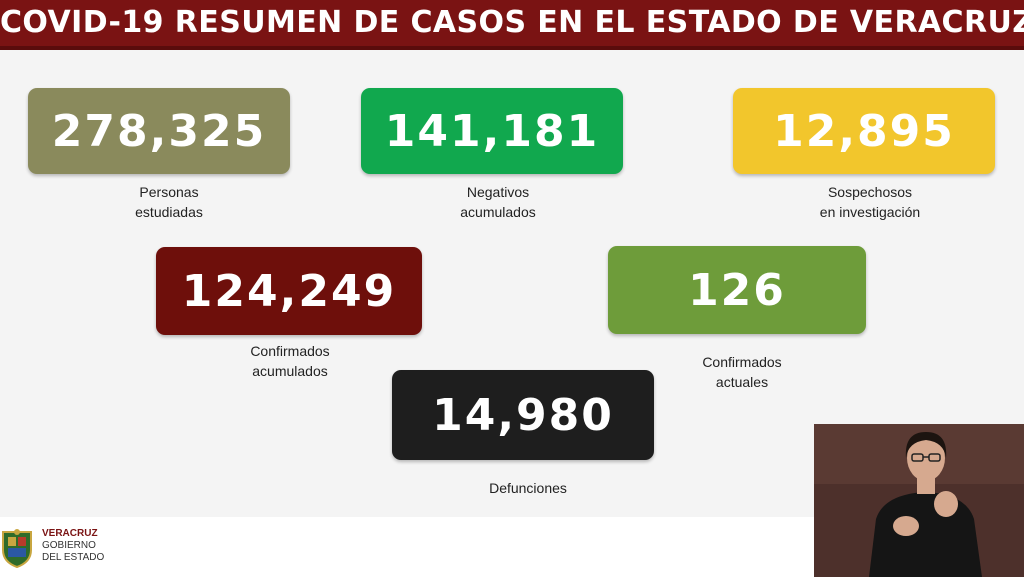 The width and height of the screenshot is (1024, 577). What do you see at coordinates (69, 545) in the screenshot?
I see `logo-line2: GOBIERNO` at bounding box center [69, 545].